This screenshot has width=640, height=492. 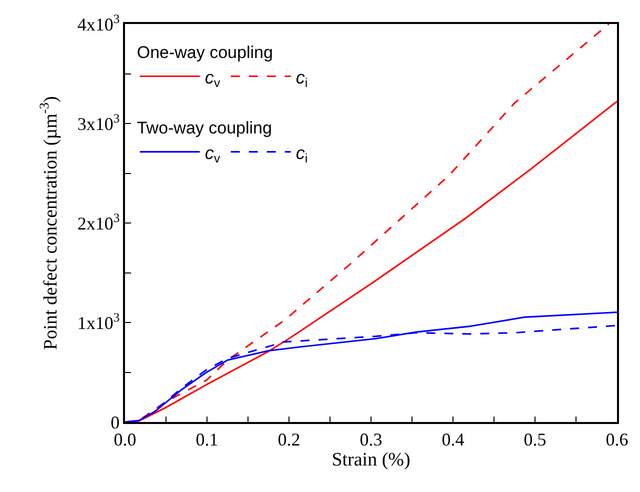 I want to click on x-tick-label: 0.3, so click(x=371, y=439).